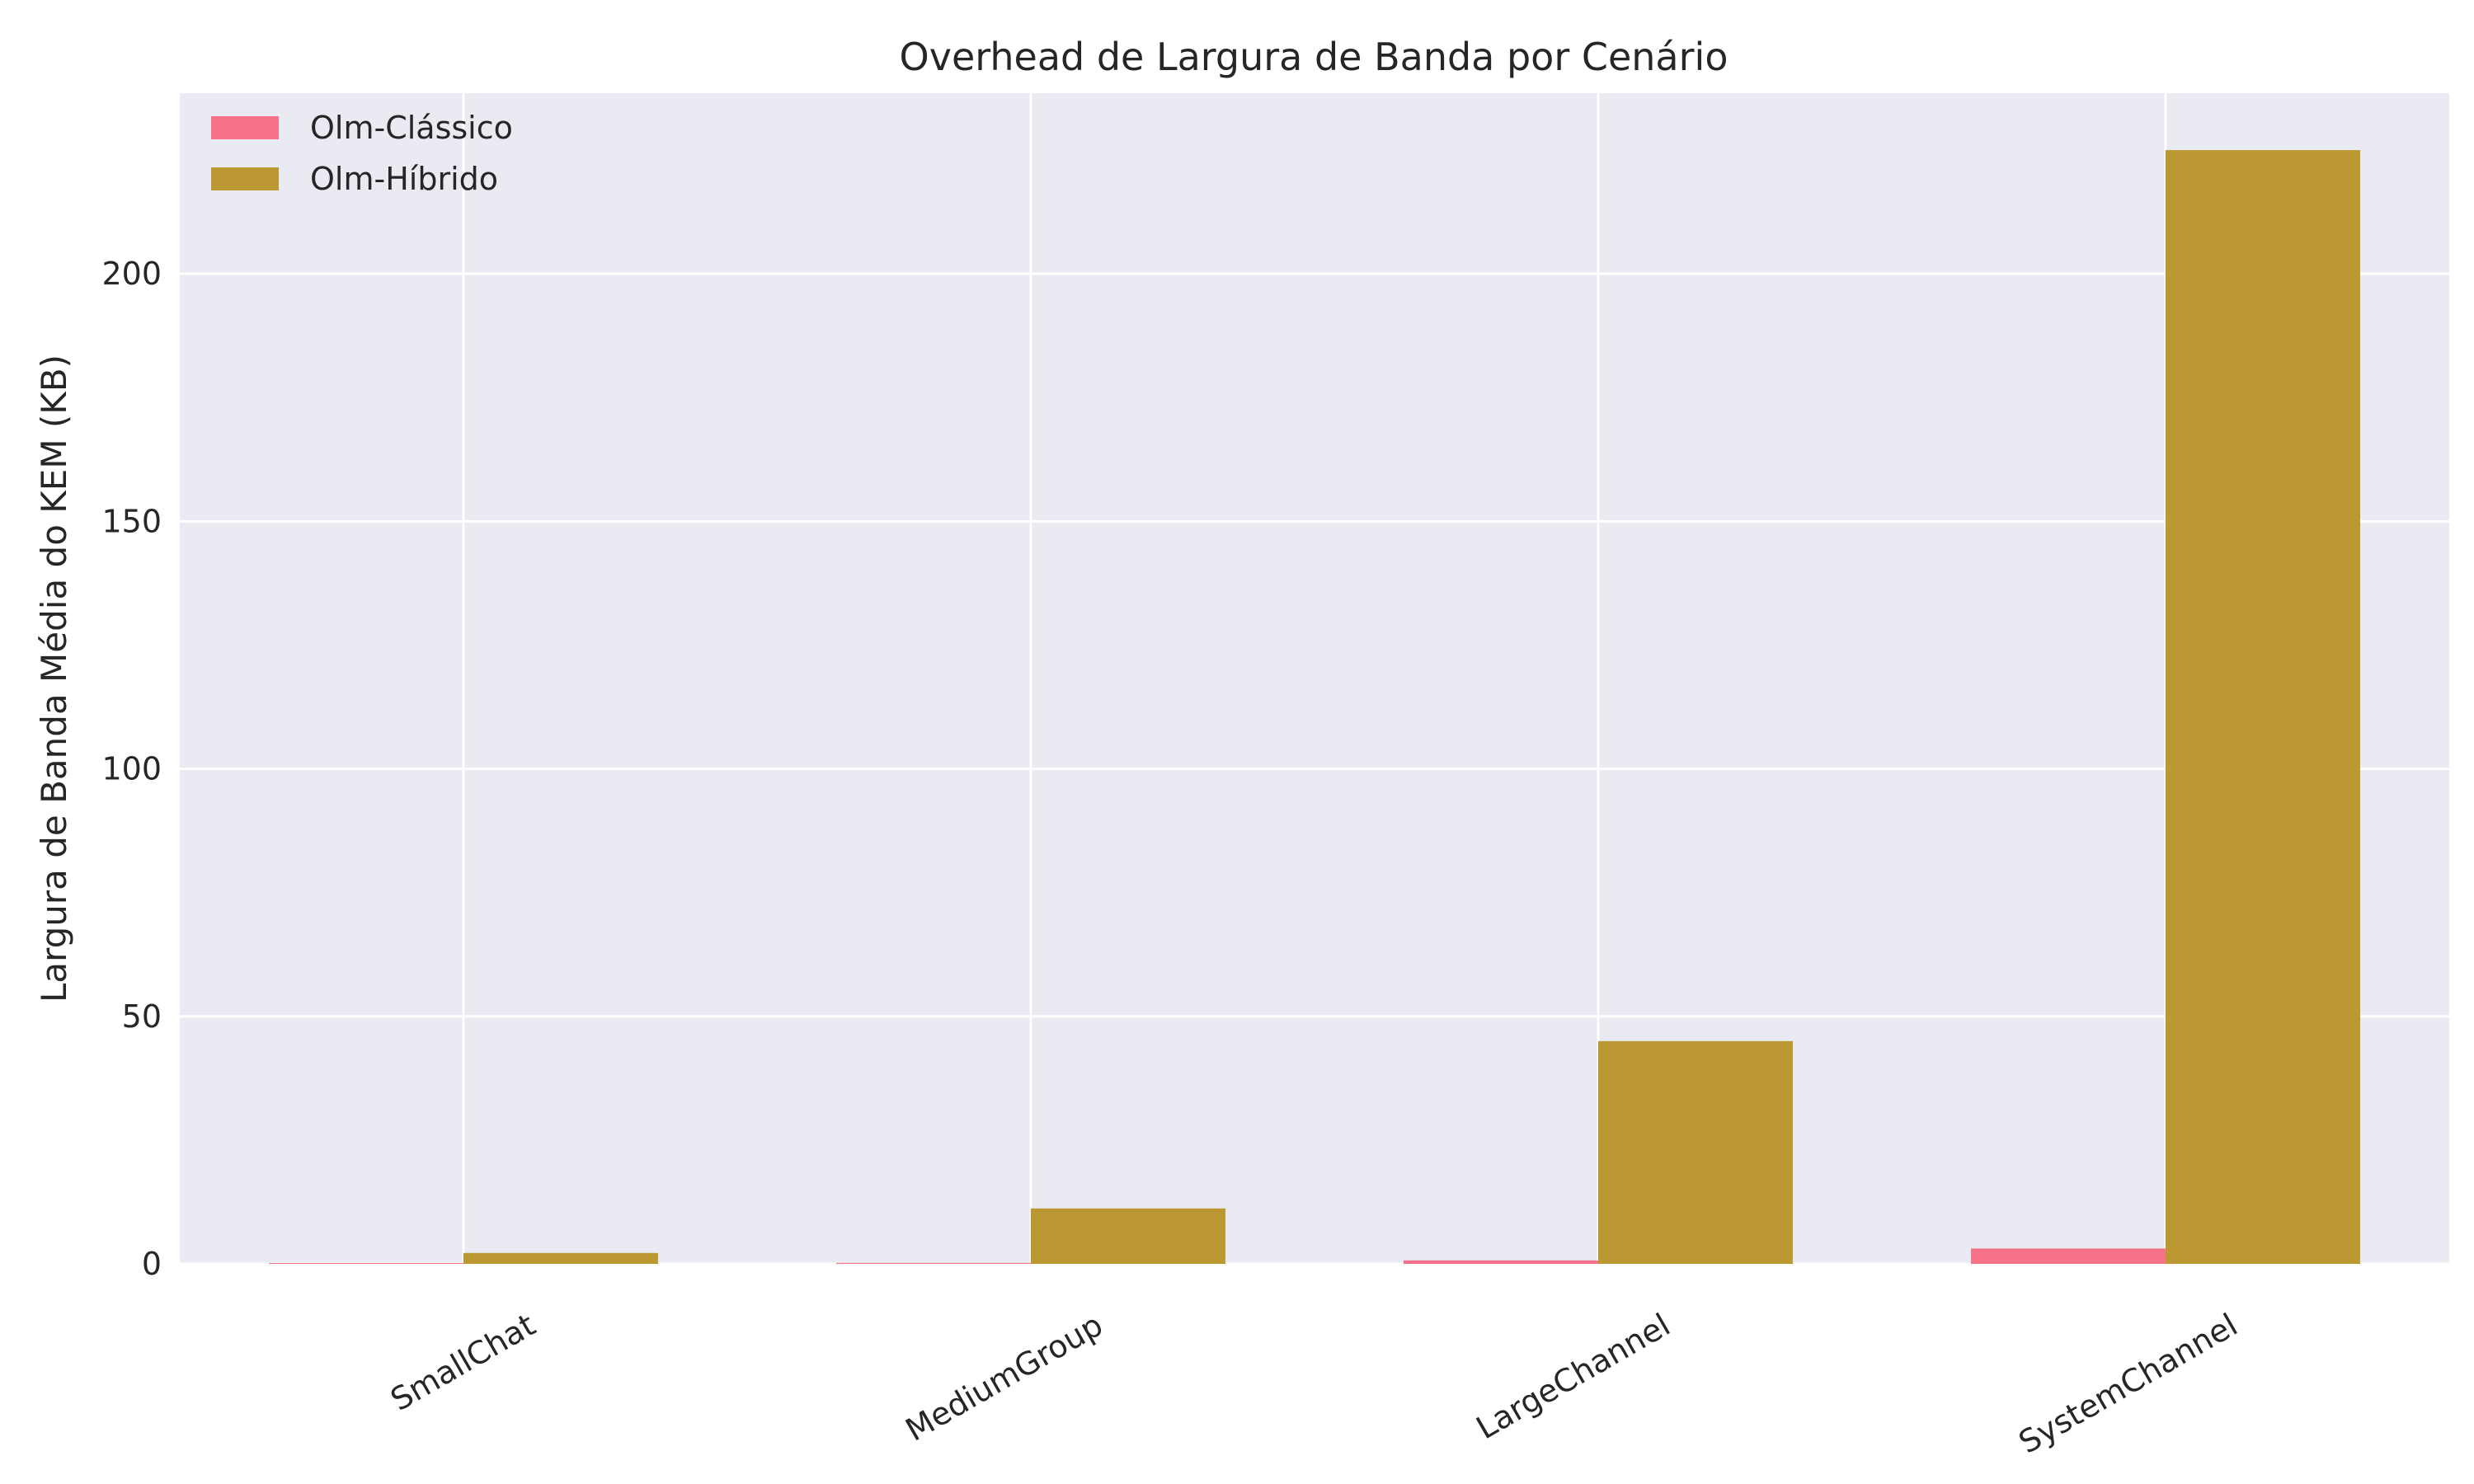 The height and width of the screenshot is (1484, 2474). What do you see at coordinates (1573, 1377) in the screenshot?
I see `x-tick-label: LargeChannel` at bounding box center [1573, 1377].